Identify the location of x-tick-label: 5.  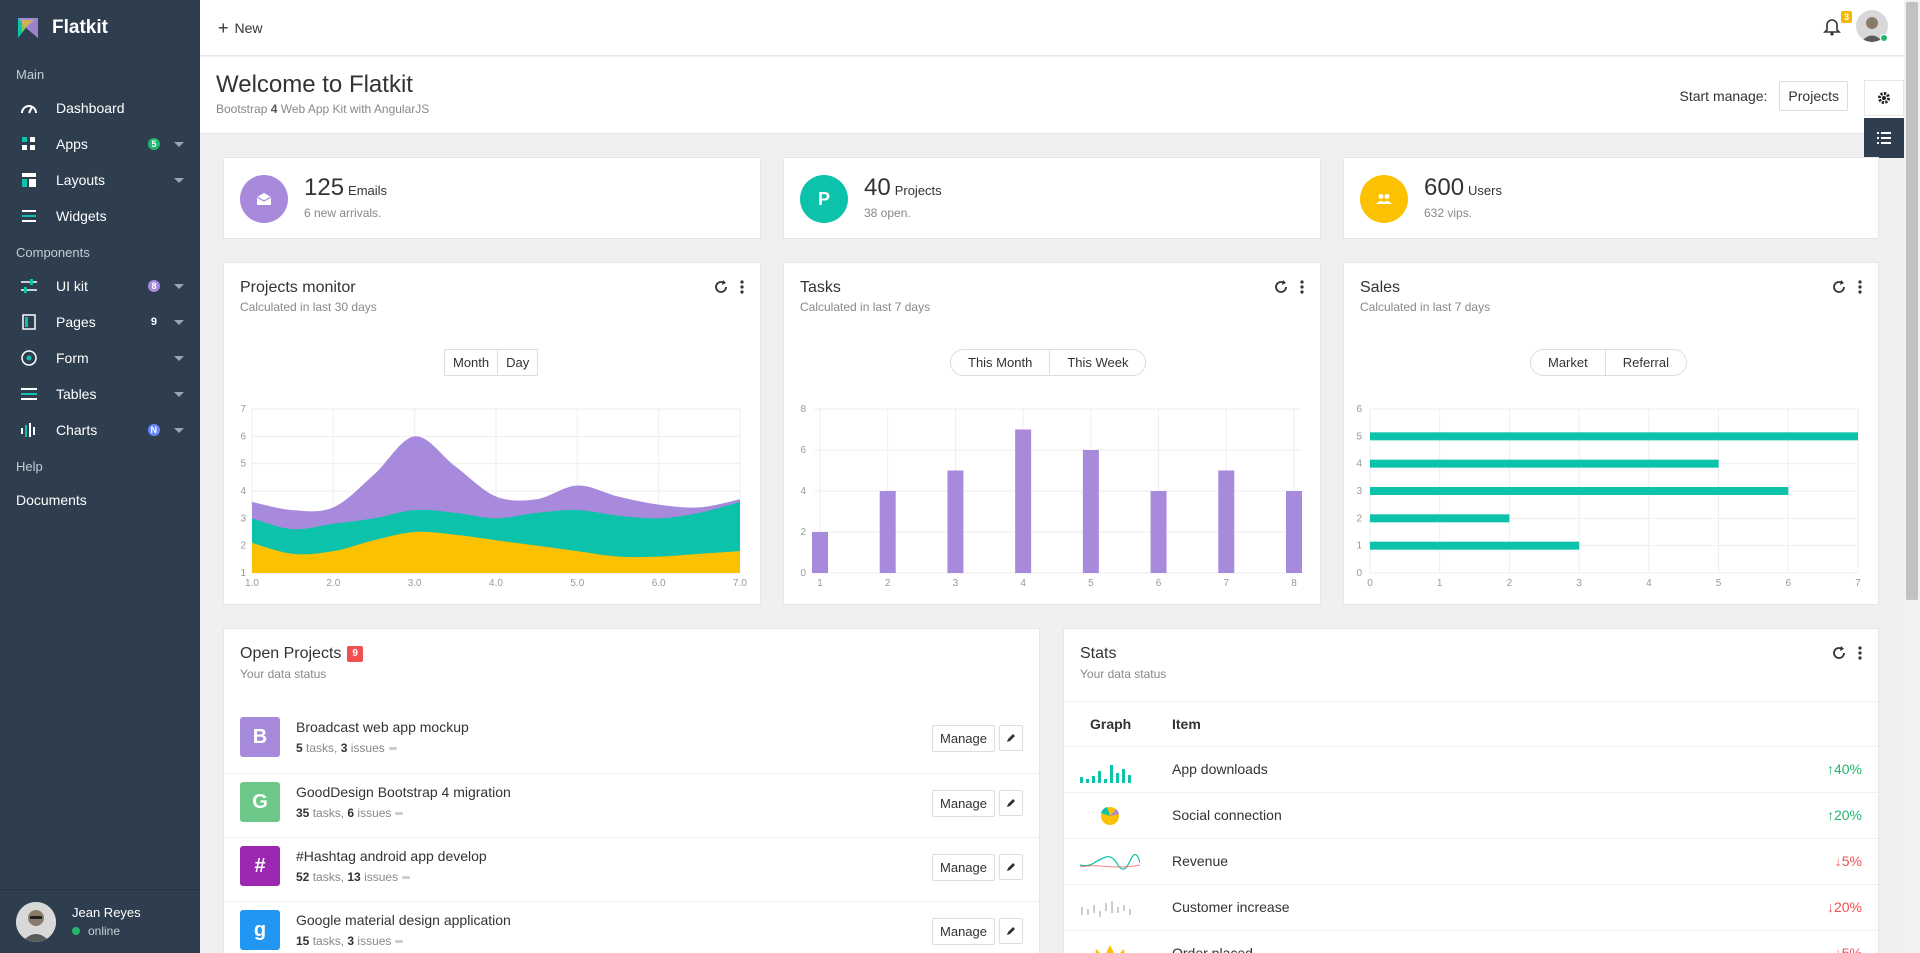
(1719, 583).